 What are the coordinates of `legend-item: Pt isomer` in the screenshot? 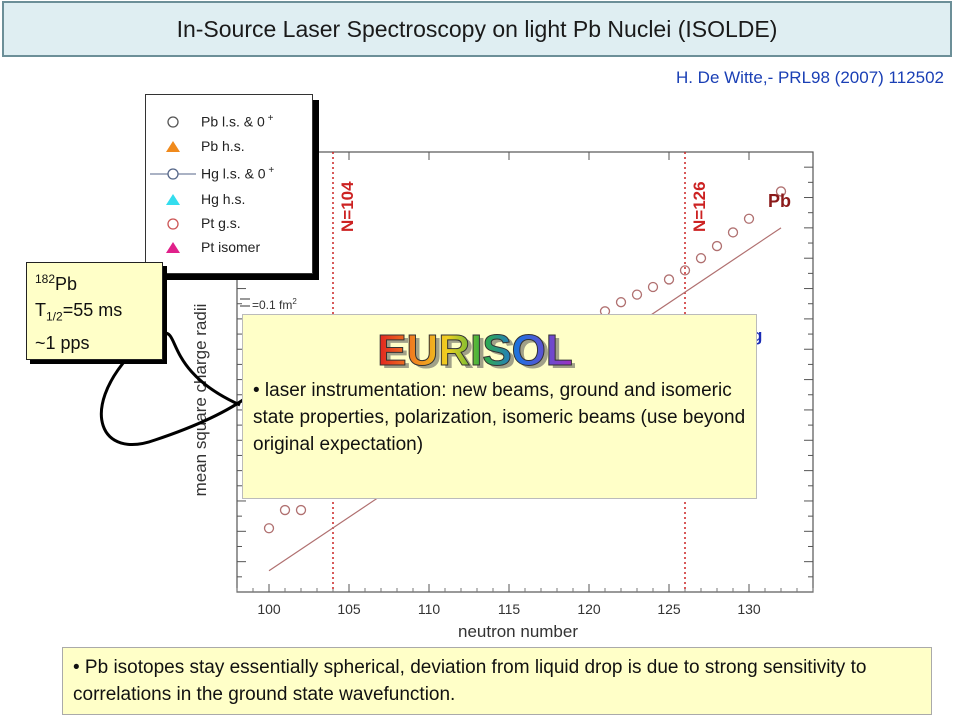 It's located at (230, 249).